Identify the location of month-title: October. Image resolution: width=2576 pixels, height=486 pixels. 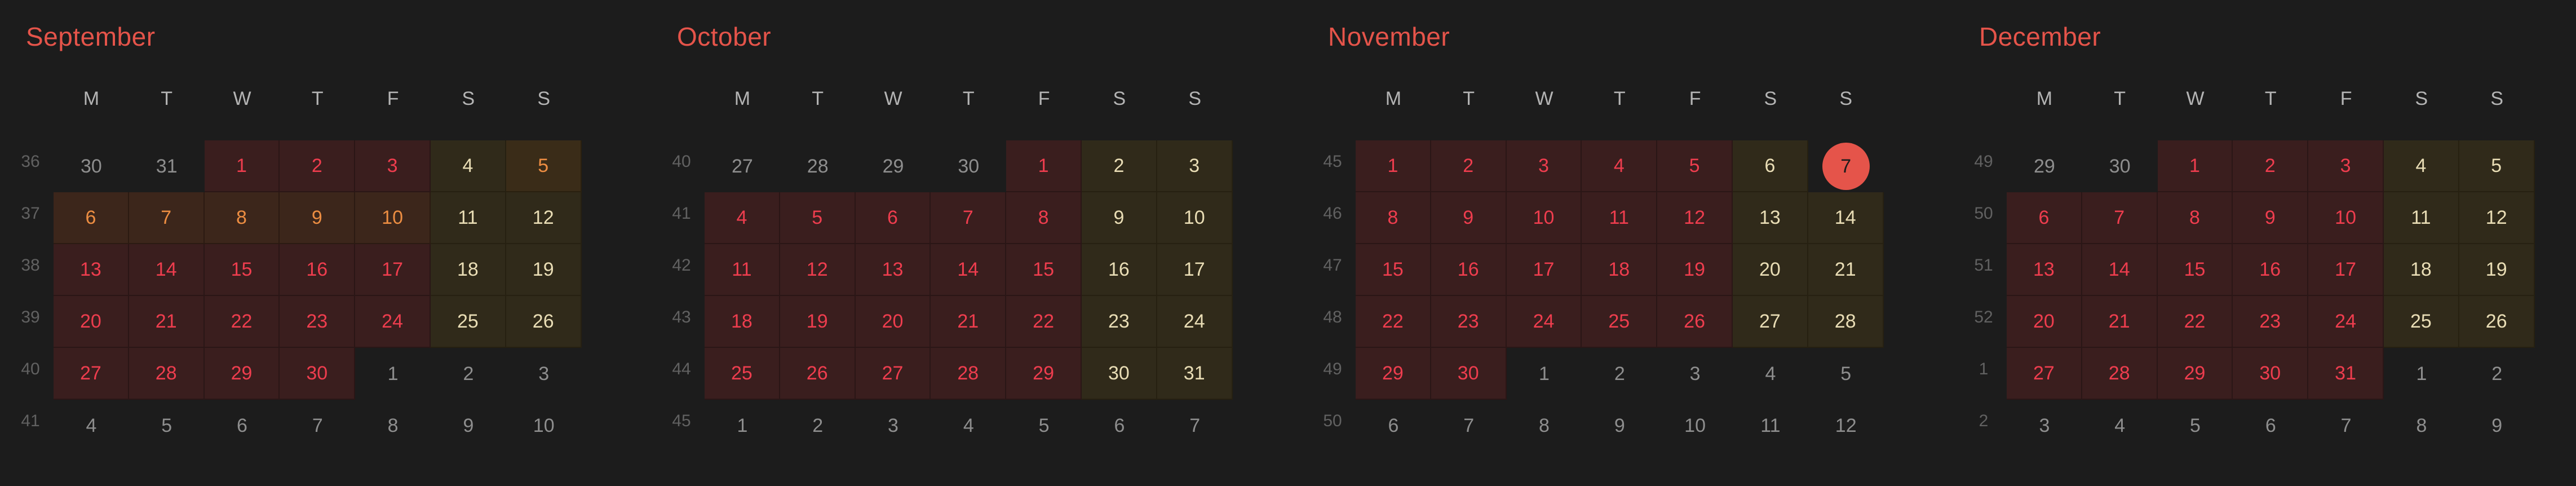
(724, 36).